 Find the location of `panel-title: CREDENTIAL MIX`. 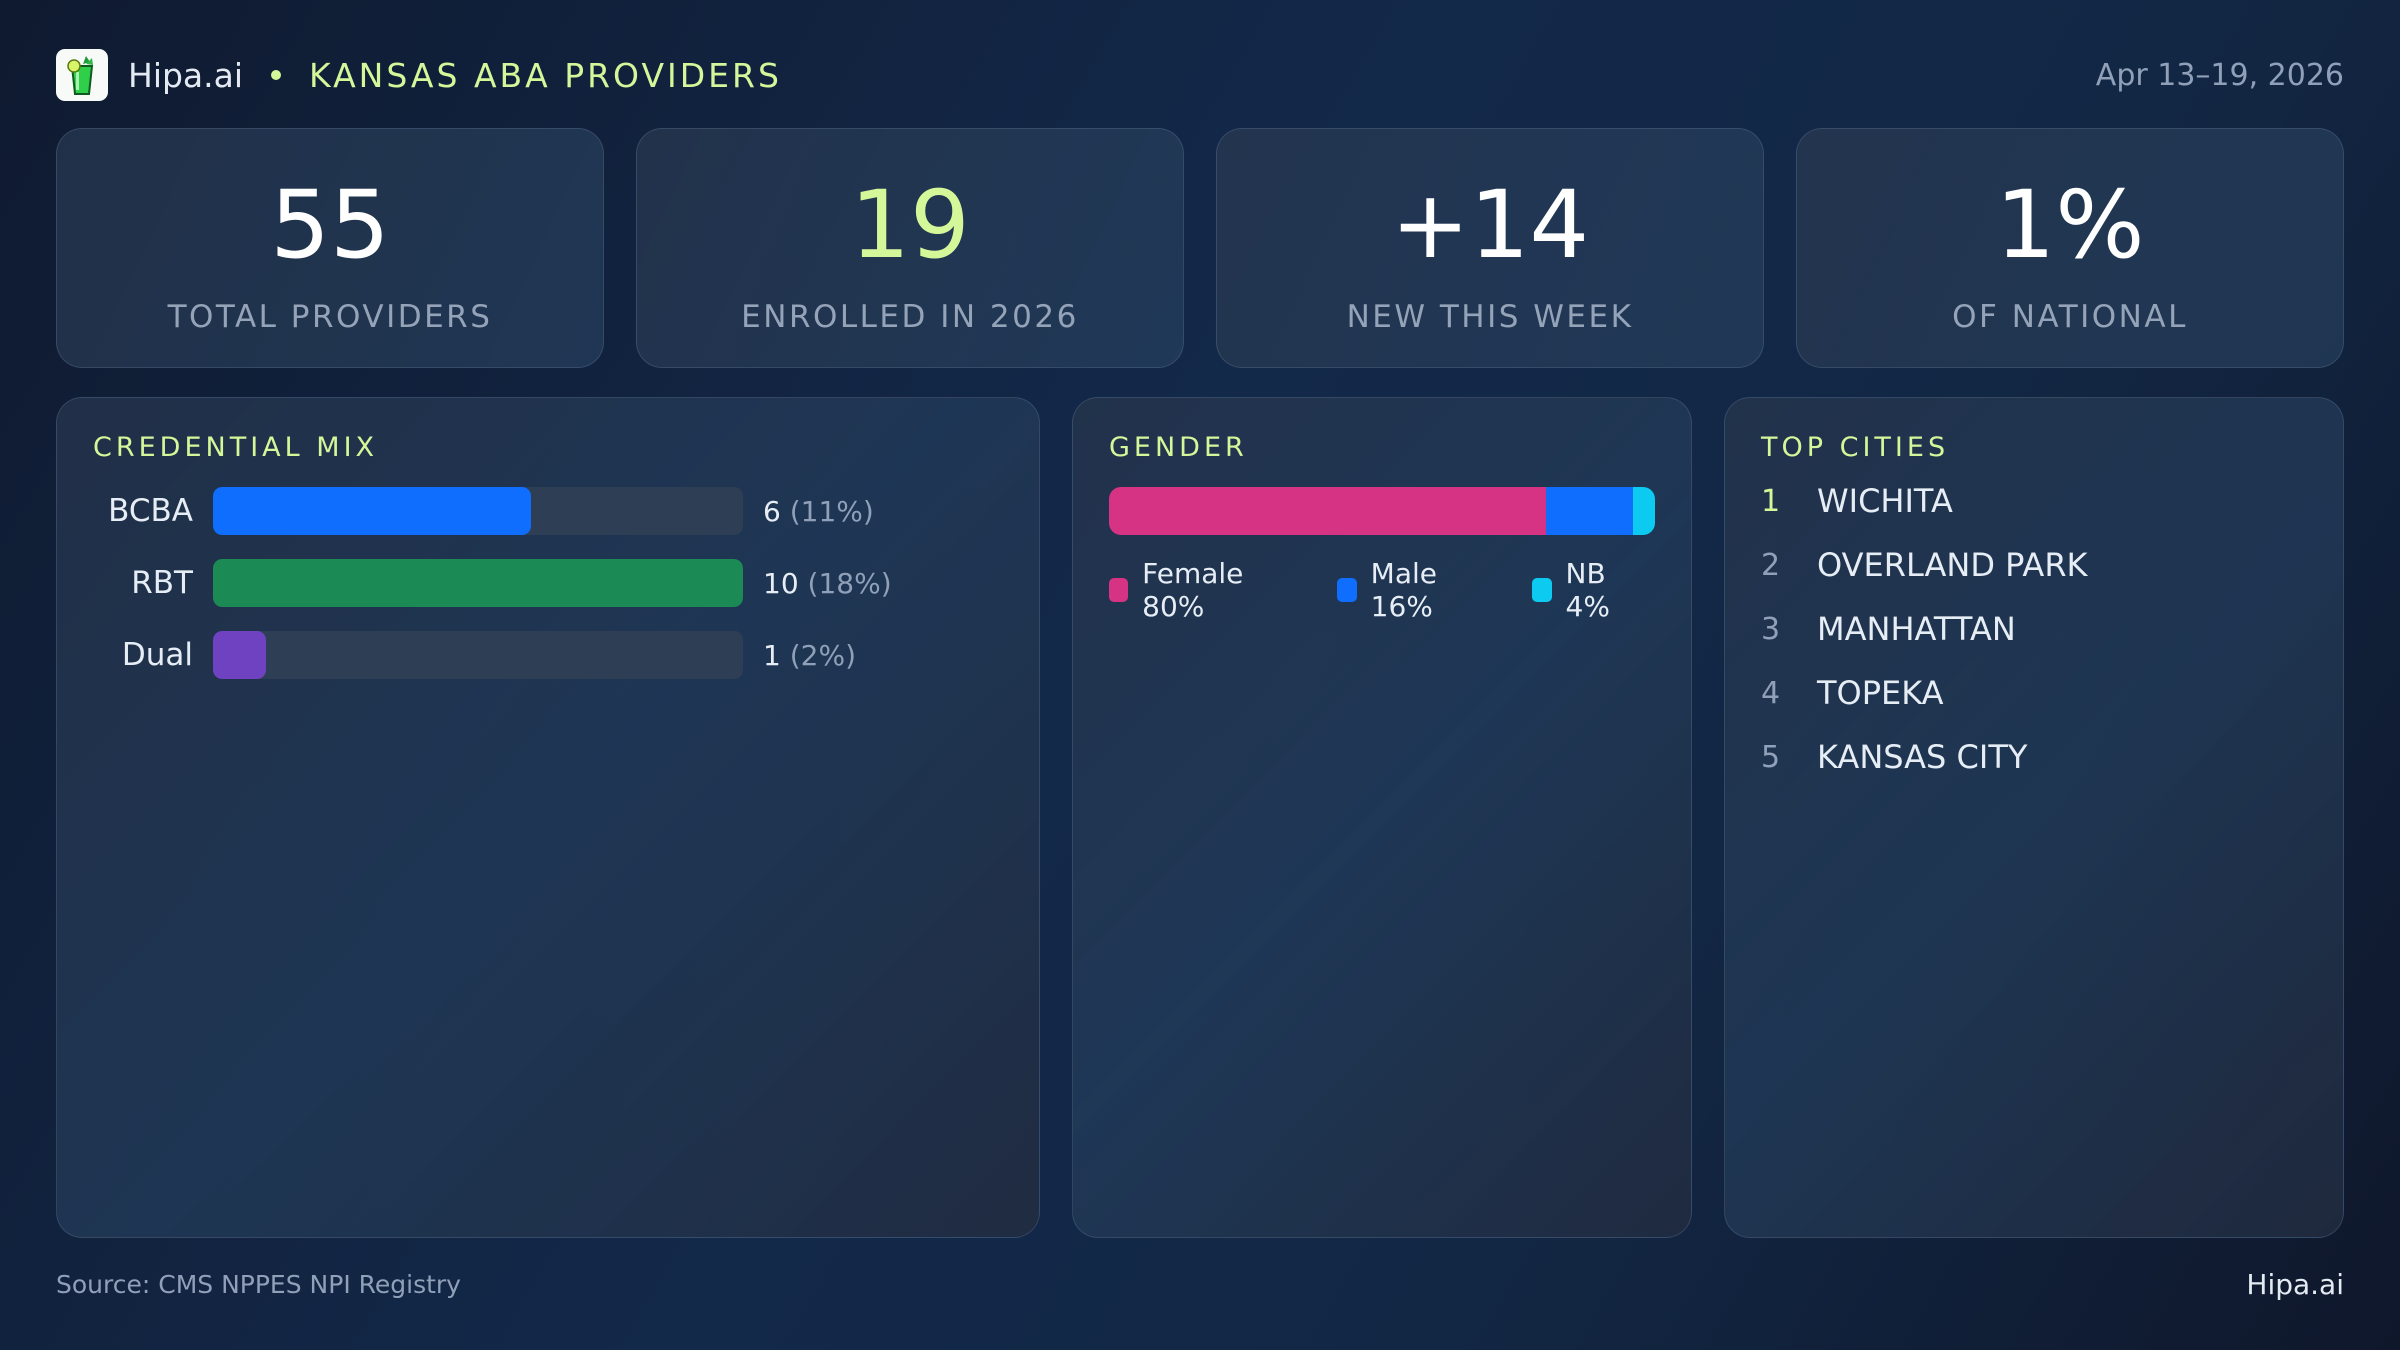

panel-title: CREDENTIAL MIX is located at coordinates (236, 447).